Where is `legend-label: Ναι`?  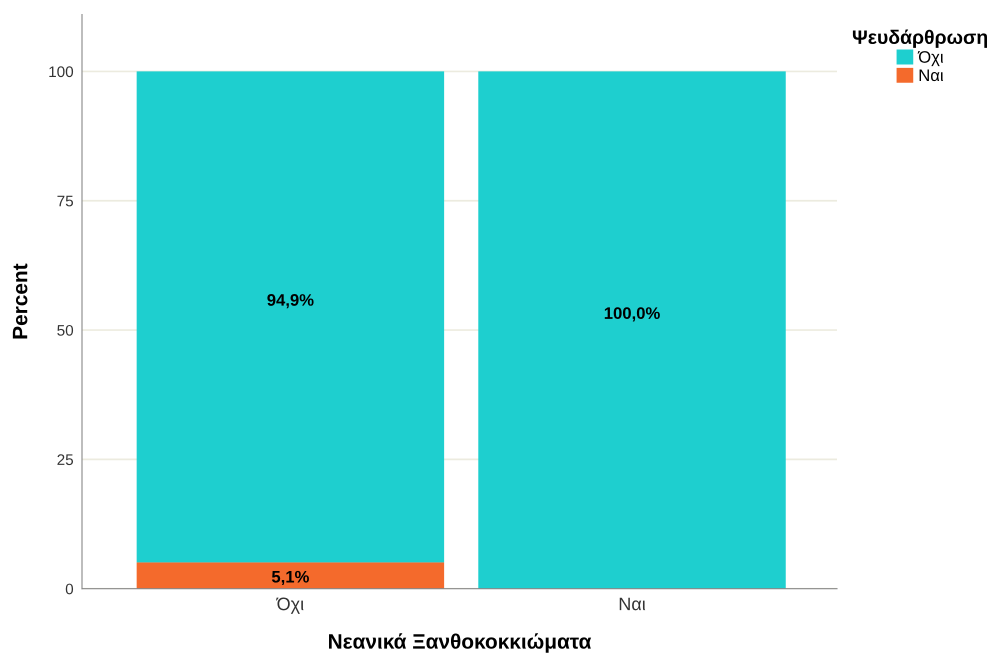
legend-label: Ναι is located at coordinates (932, 76).